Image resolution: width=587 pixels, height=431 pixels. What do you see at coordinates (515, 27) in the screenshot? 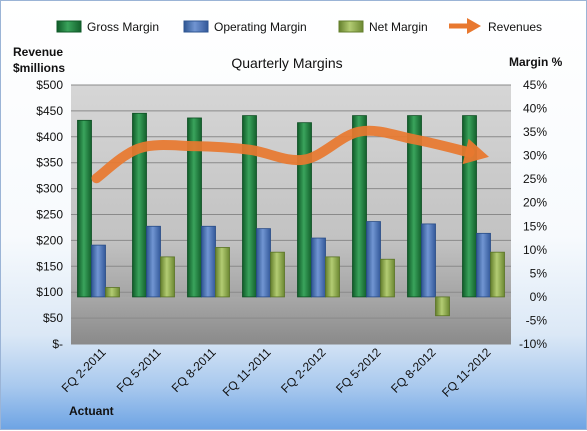
I see `legend-label-revenues: Revenues` at bounding box center [515, 27].